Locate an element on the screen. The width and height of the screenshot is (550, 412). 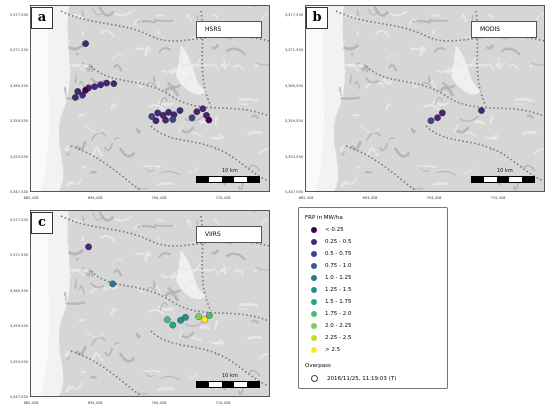
legend-item-label: < 0.25 is located at coordinates (334, 230).